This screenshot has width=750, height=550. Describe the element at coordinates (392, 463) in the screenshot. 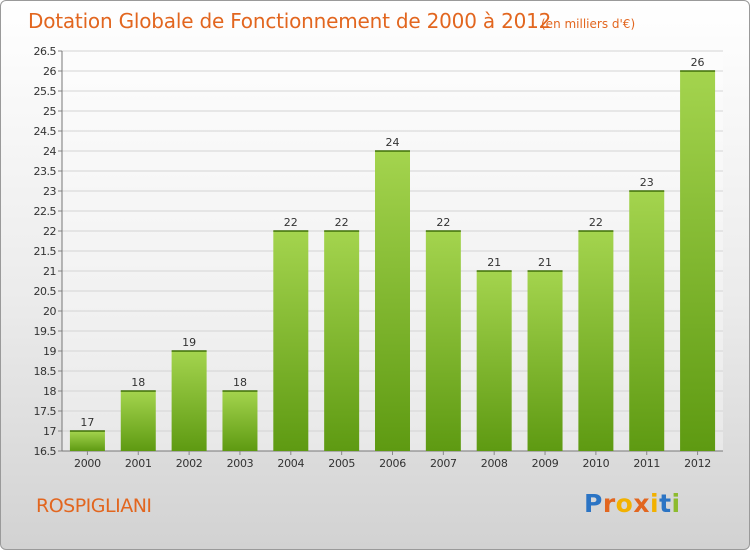

I see `x-tick-label: 2006` at that location.